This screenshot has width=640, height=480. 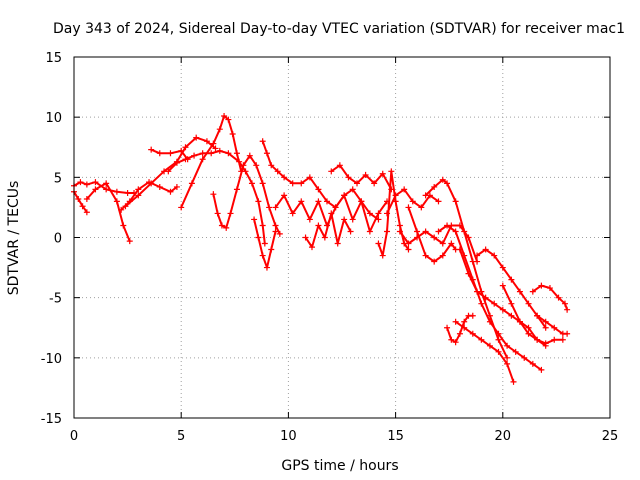 I want to click on y-tick-label: 15, so click(x=53, y=58).